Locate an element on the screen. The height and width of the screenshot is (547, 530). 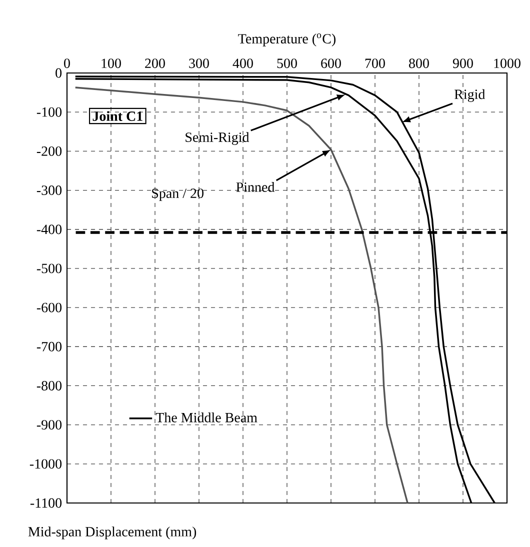
x-tick-label: 900 is located at coordinates (462, 63).